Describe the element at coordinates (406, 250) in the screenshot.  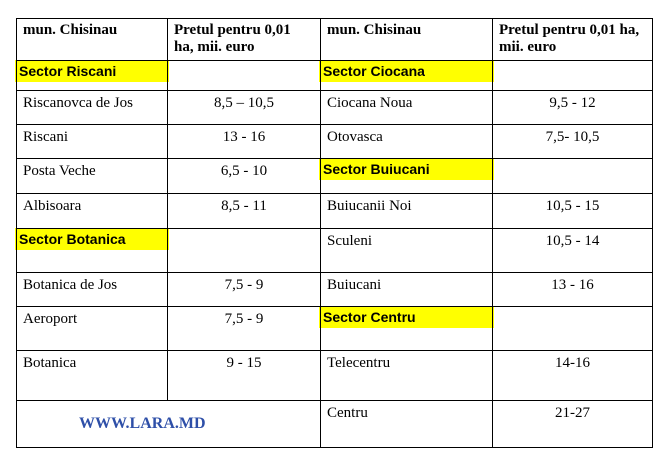
I see `district-name: Sculeni` at that location.